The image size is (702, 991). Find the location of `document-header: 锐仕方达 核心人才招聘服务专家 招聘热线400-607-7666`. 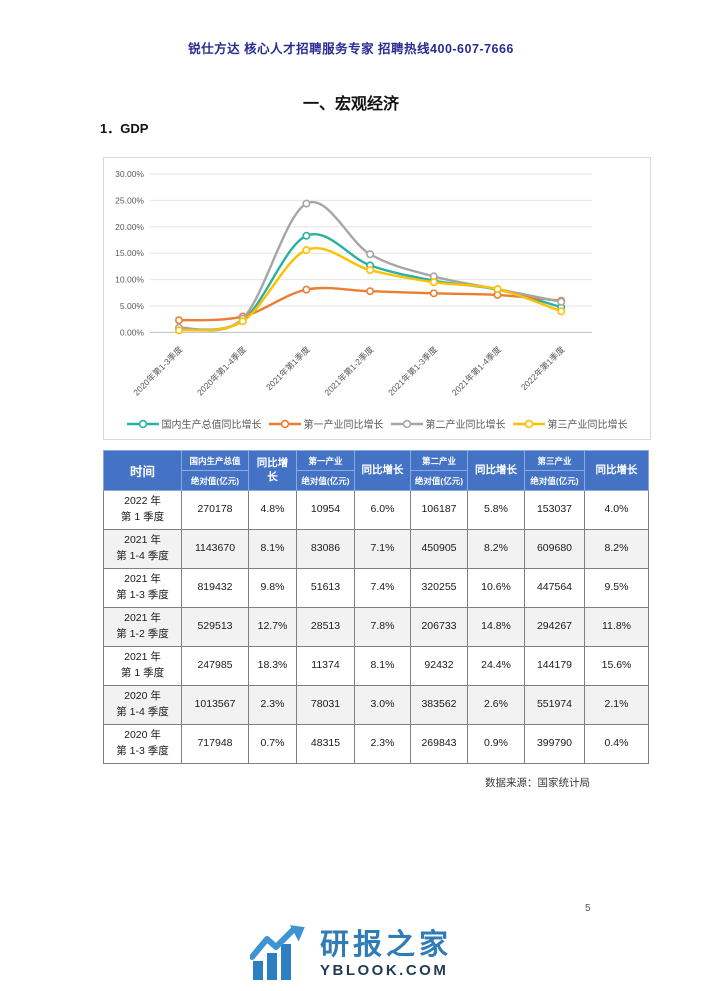

document-header: 锐仕方达 核心人才招聘服务专家 招聘热线400-607-7666 is located at coordinates (351, 49).